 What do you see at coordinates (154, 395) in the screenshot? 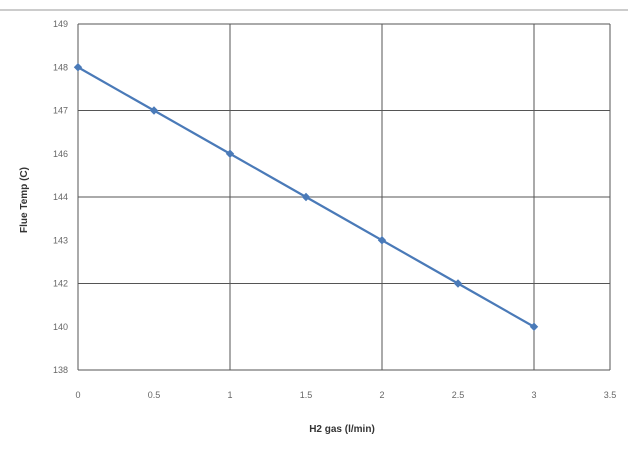
I see `x-tick-label: 0.5` at bounding box center [154, 395].